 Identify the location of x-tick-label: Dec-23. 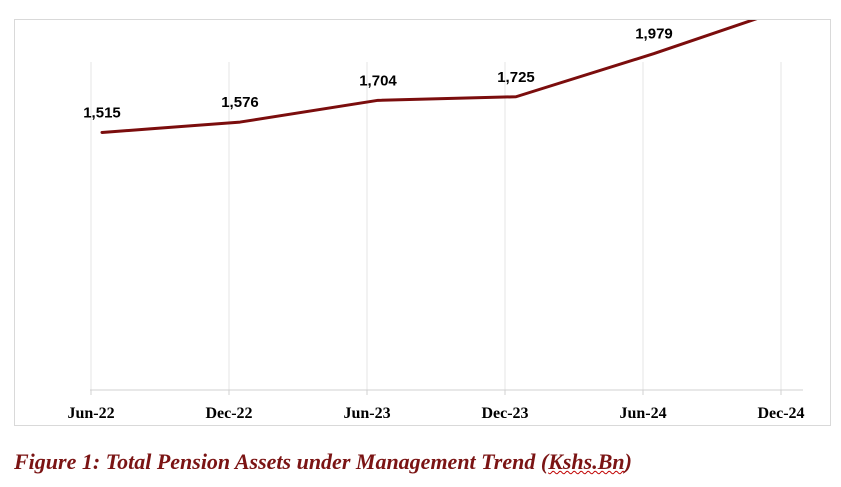
(504, 413).